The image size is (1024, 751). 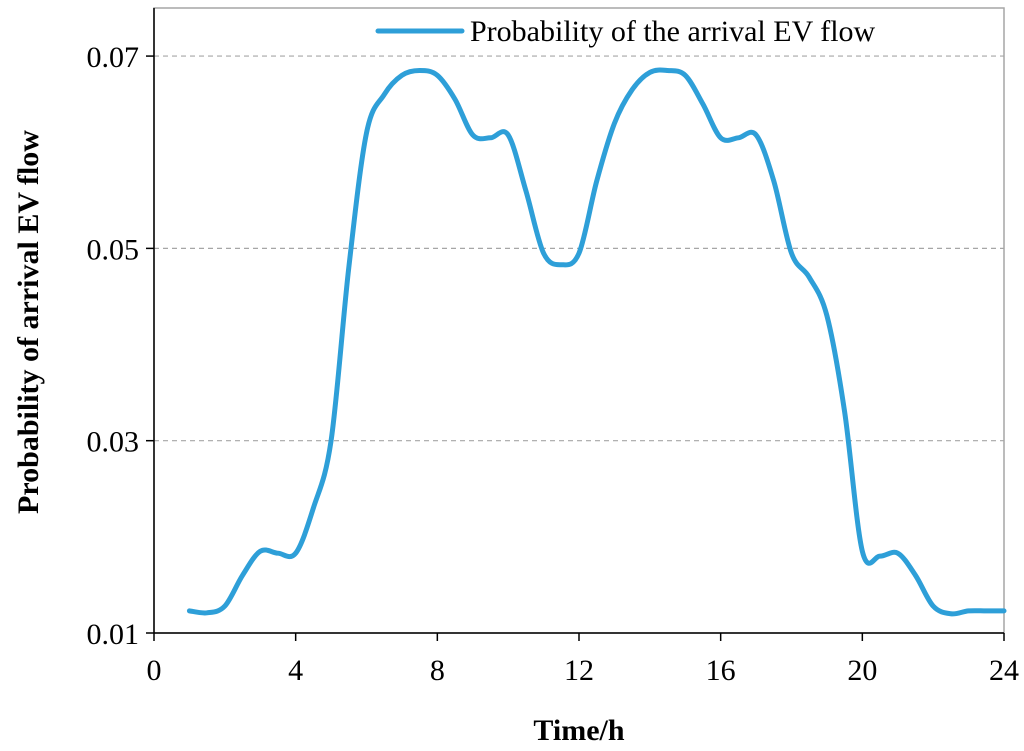 I want to click on y-axis-title: Probability of arrival EV flow, so click(x=28, y=322).